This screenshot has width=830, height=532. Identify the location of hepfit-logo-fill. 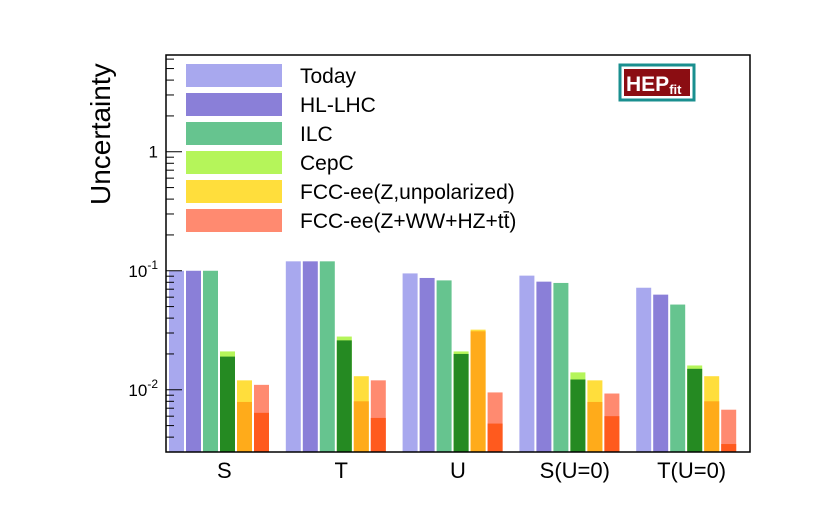
(657, 82).